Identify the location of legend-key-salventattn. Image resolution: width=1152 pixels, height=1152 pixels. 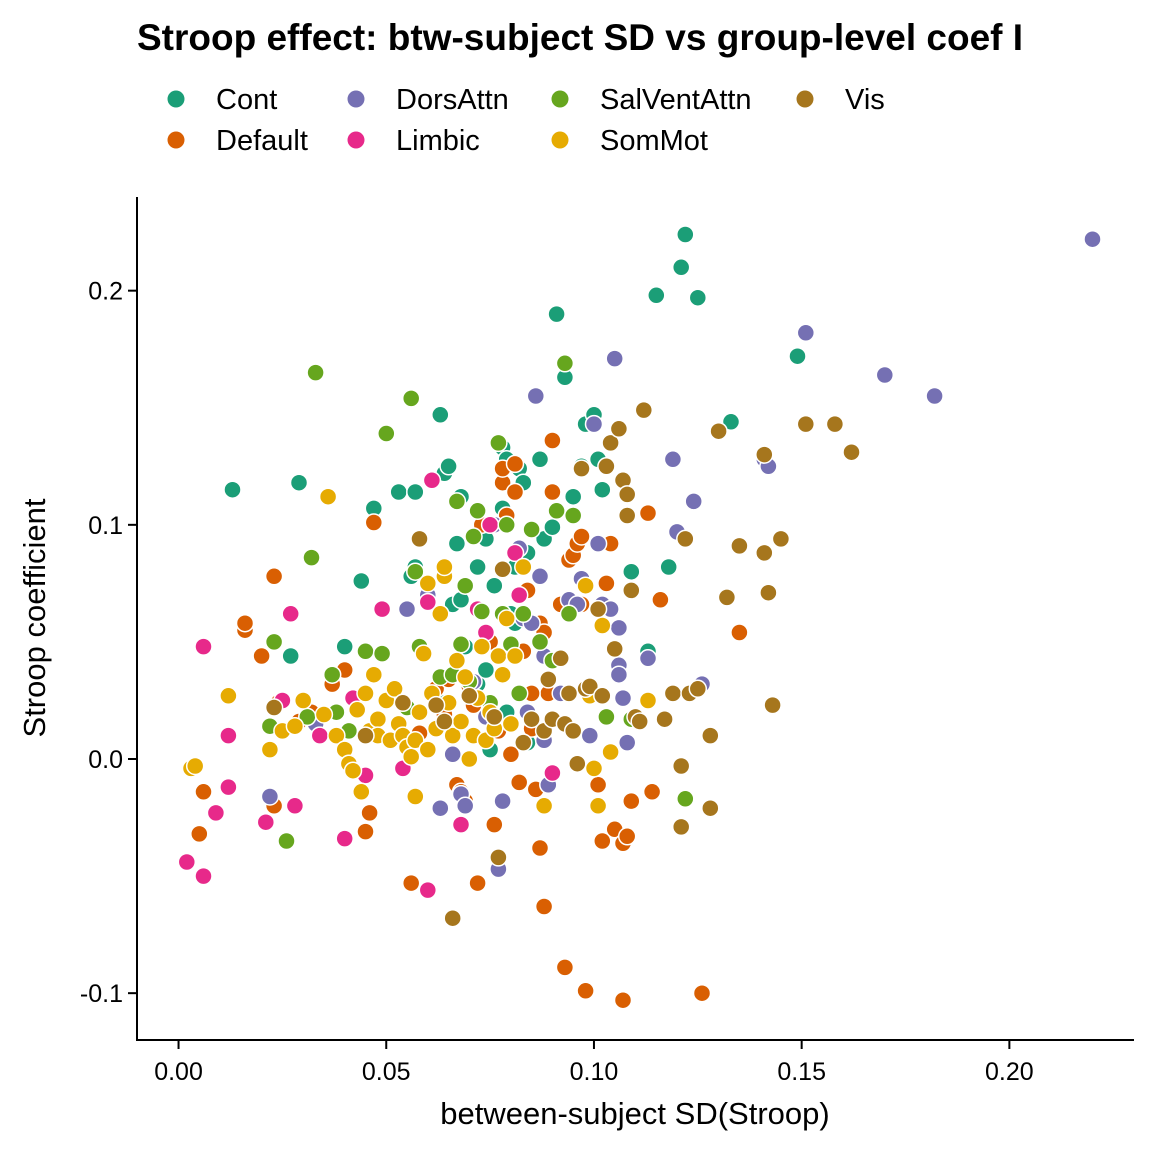
(560, 99).